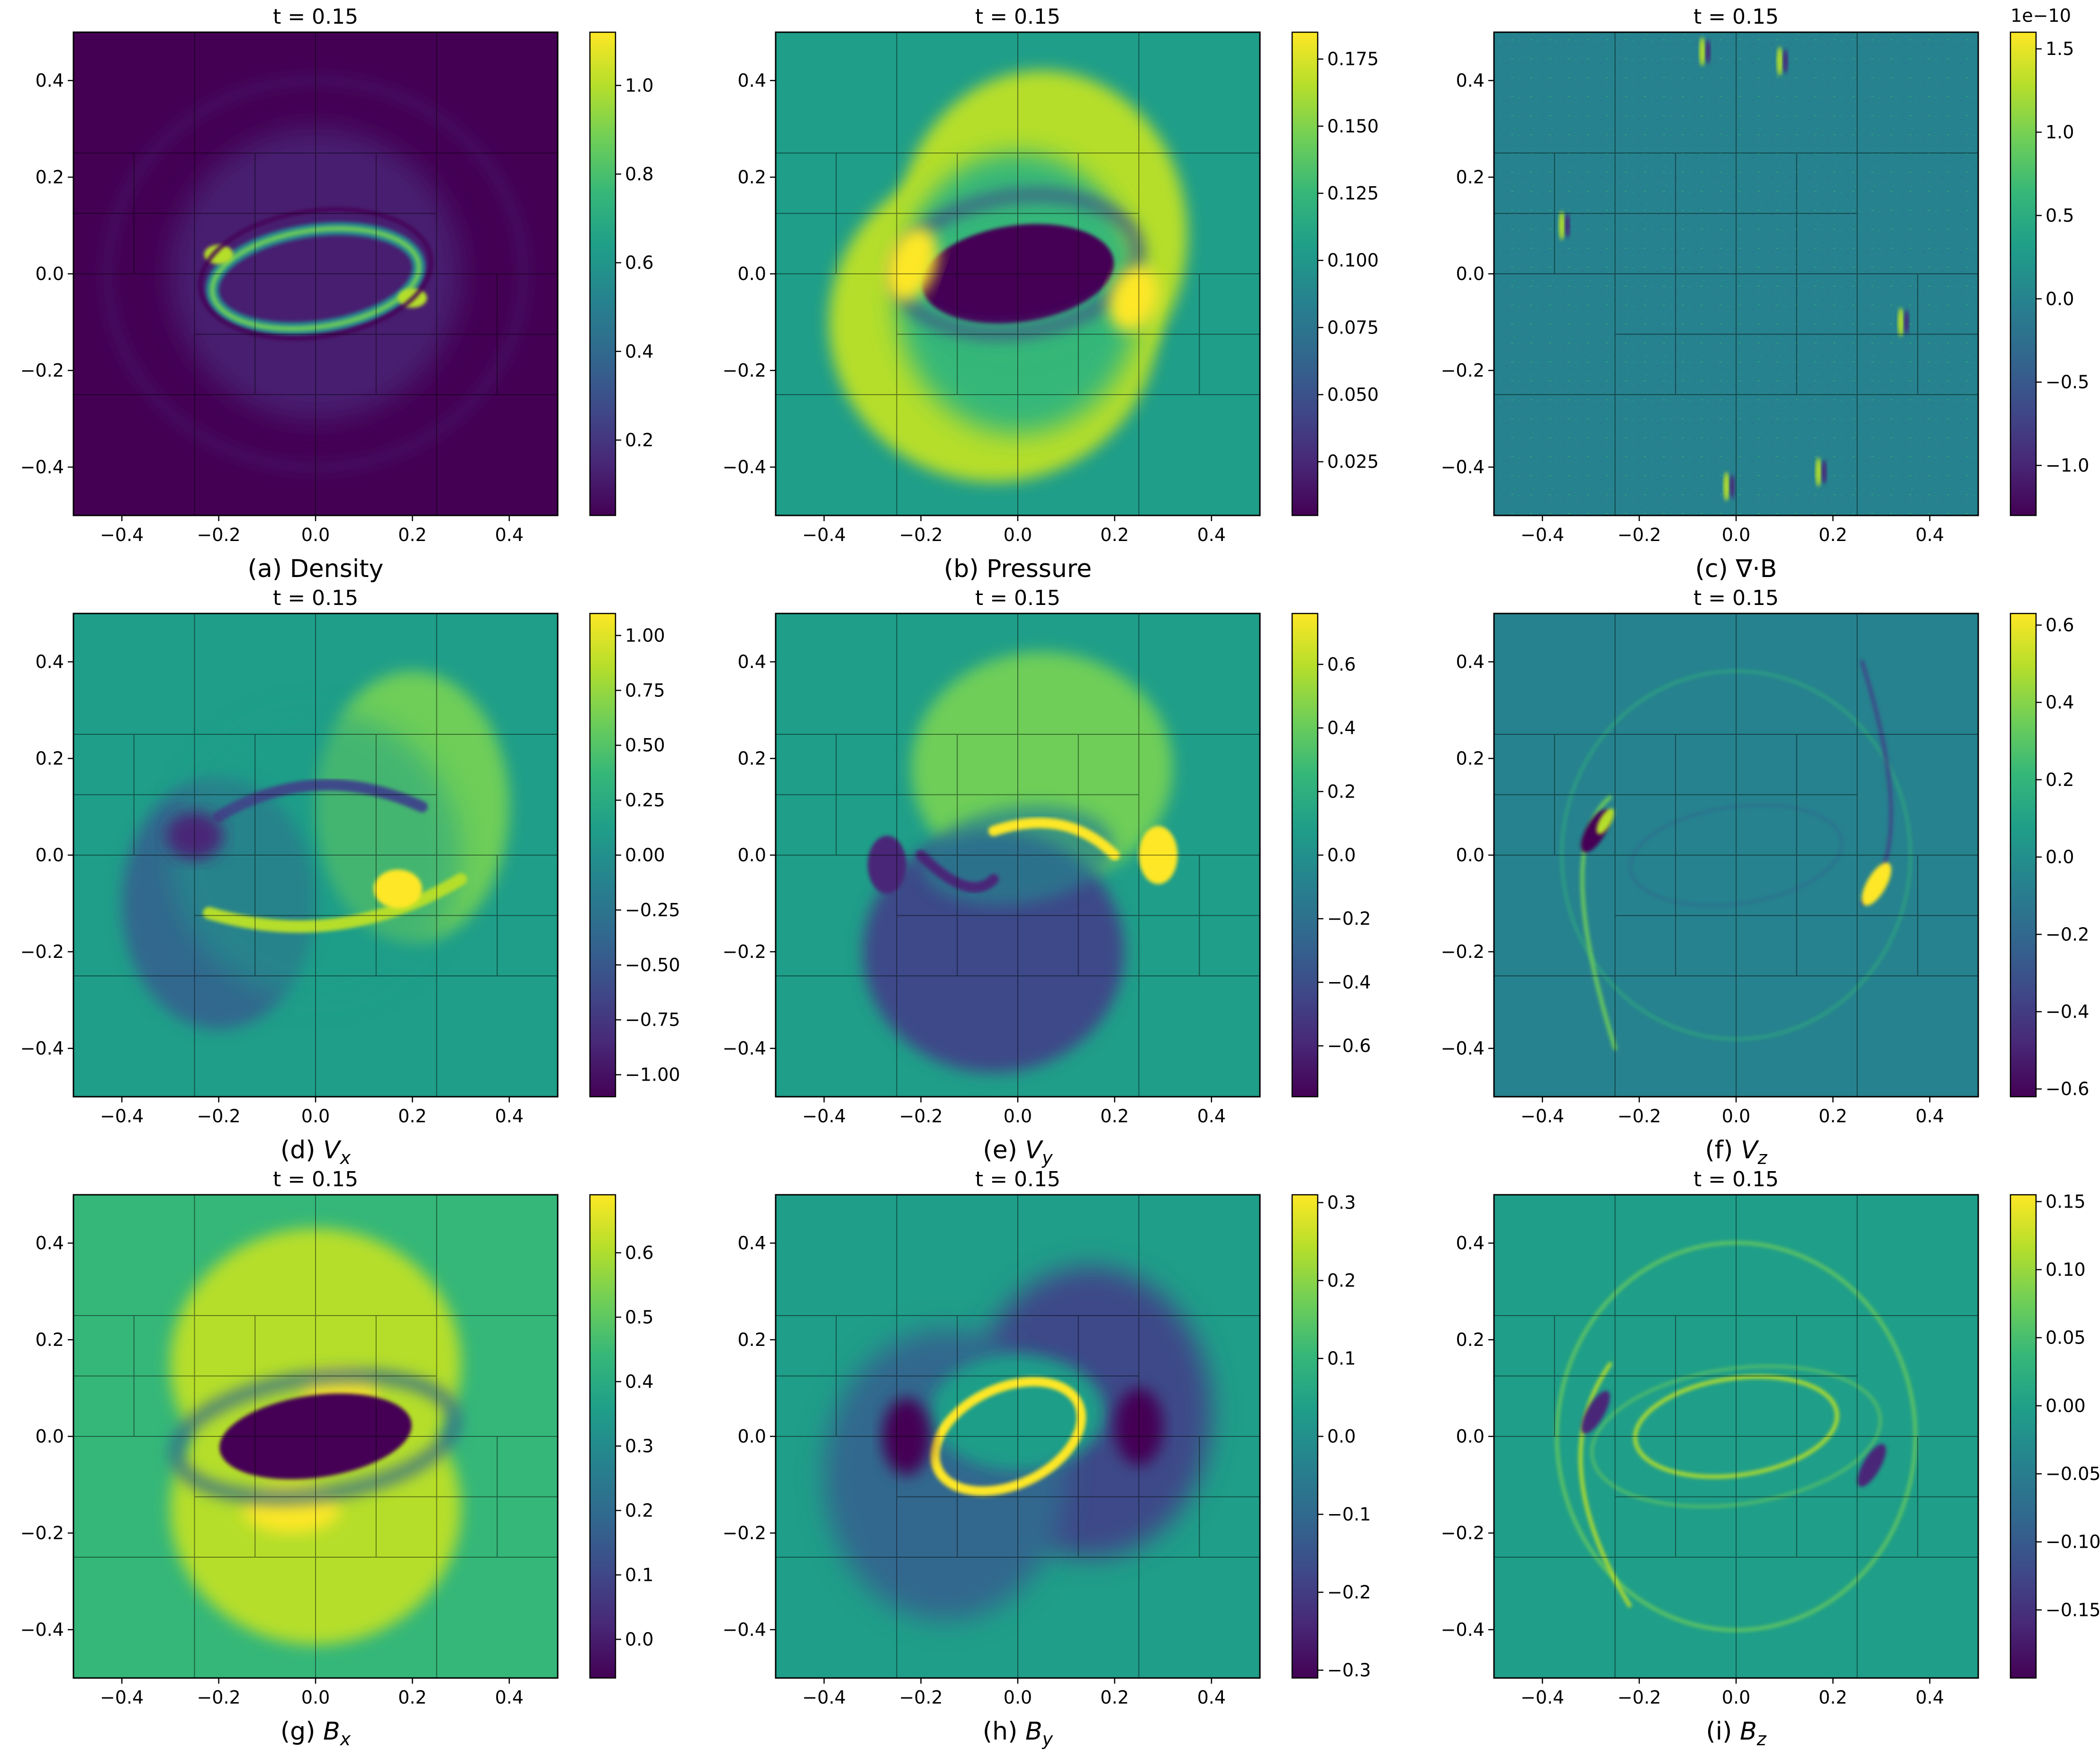 The image size is (2100, 1750). Describe the element at coordinates (645, 690) in the screenshot. I see `colorbar-tick-label: 0.75` at that location.